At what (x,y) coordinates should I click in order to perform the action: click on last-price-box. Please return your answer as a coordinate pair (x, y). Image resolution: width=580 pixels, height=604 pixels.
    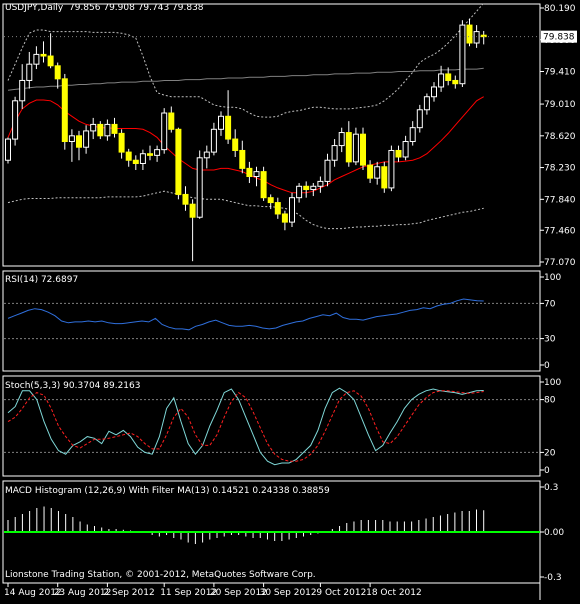
    Looking at the image, I should click on (559, 36).